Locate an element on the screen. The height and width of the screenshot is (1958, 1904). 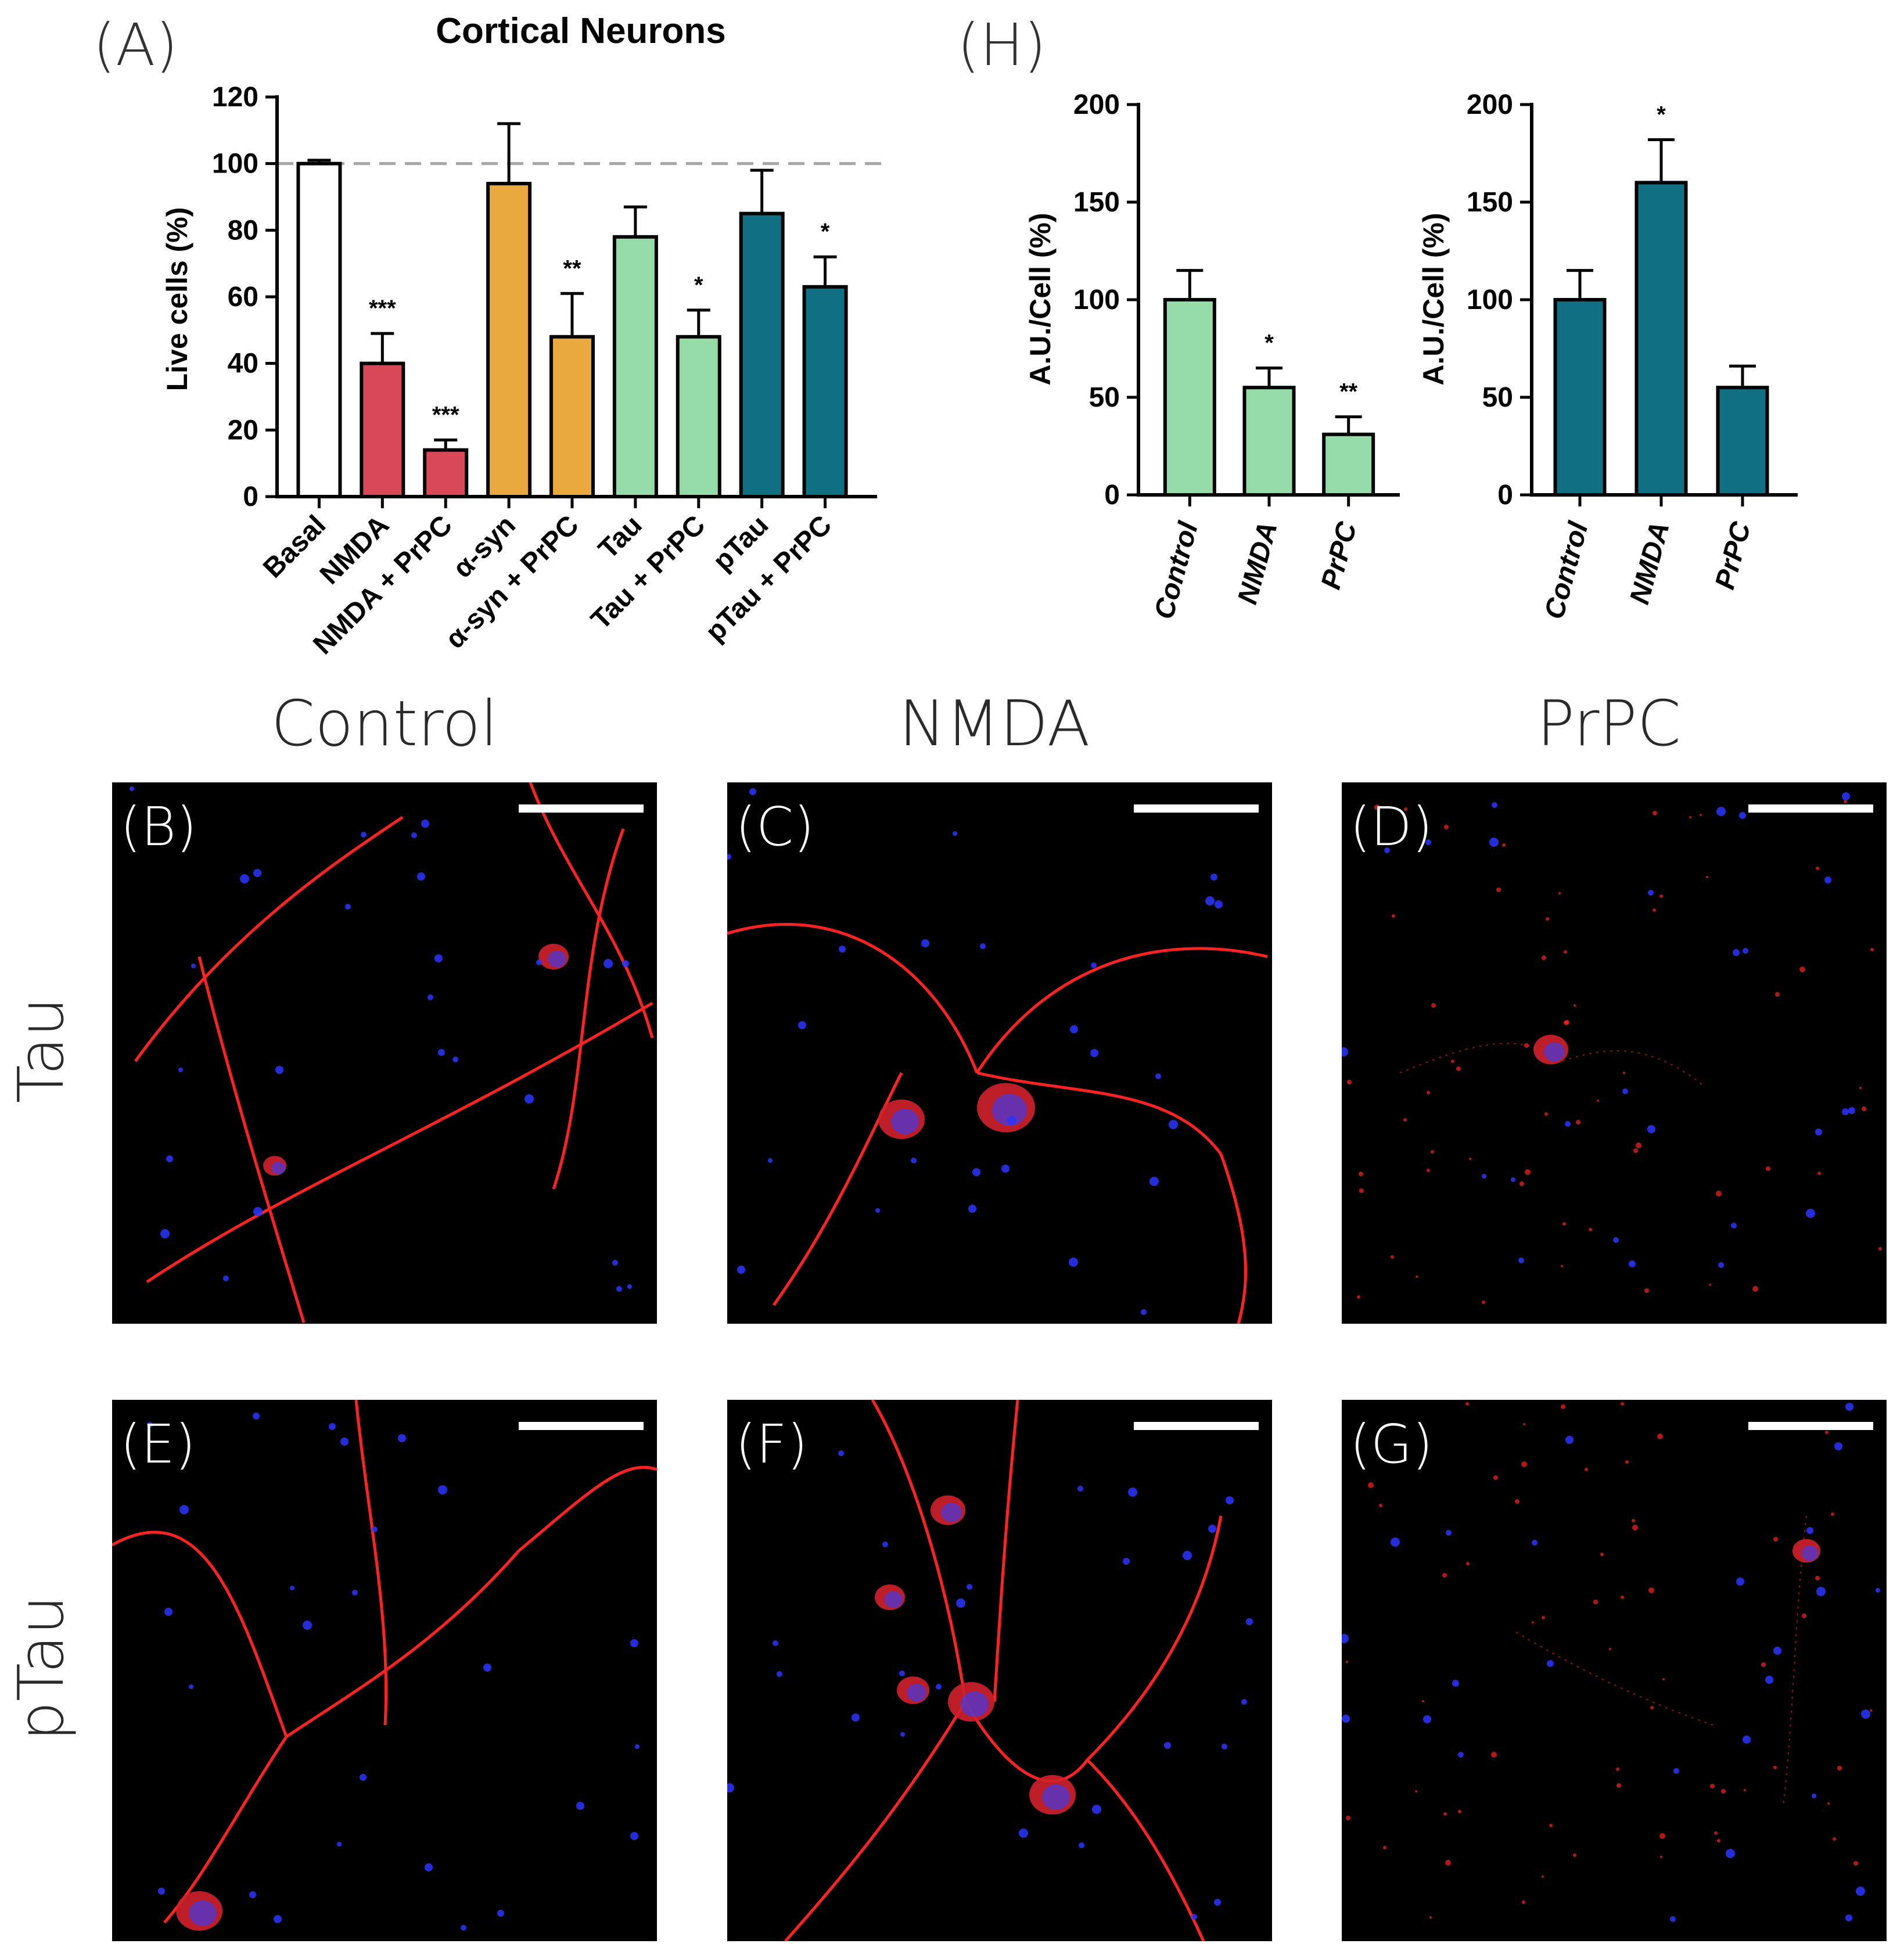
micrograph-panel: (D) is located at coordinates (1614, 1053).